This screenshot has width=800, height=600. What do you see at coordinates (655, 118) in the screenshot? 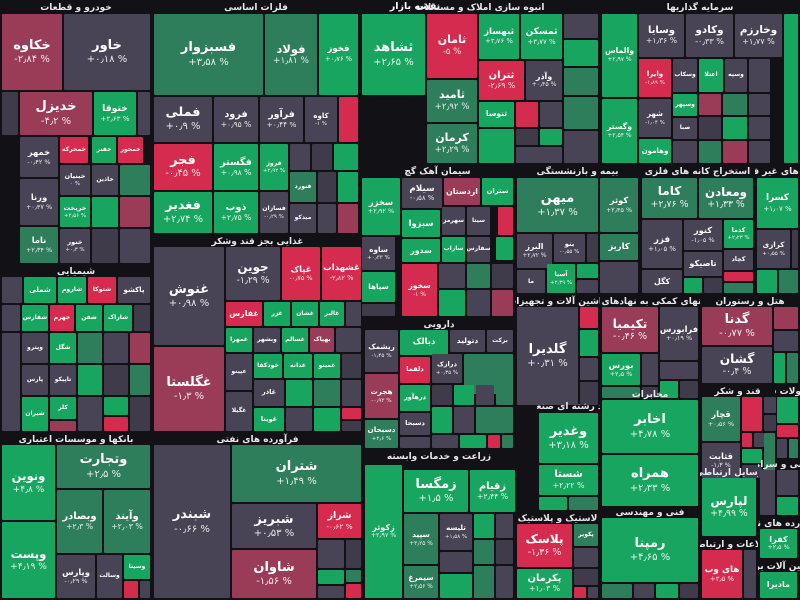
I see `stock-tile-شهر: شهر -۱٫۰۴ %` at bounding box center [655, 118].